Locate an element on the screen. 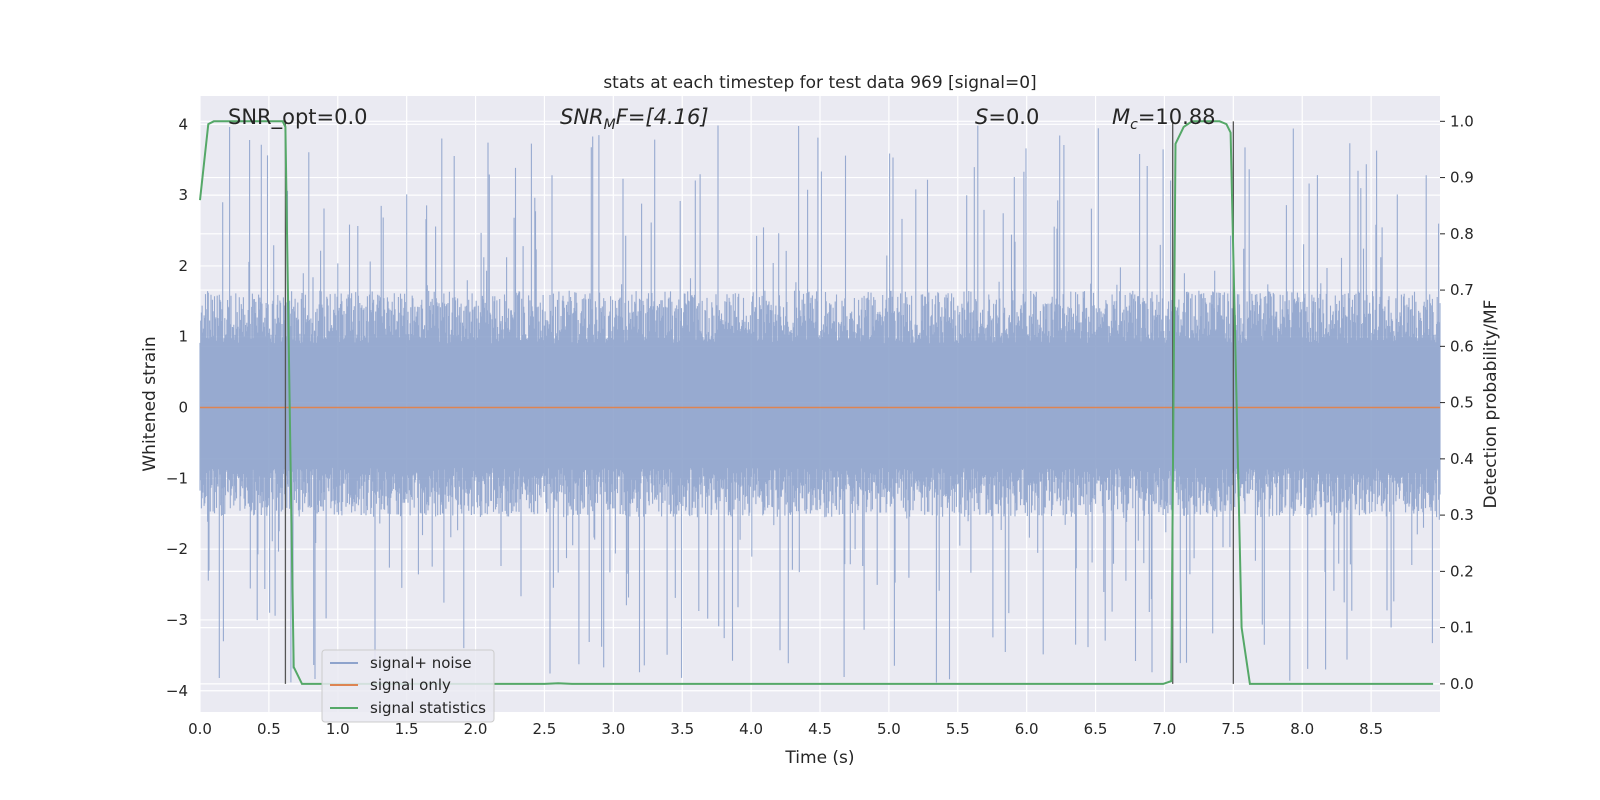  x-tick-label: 0.5 is located at coordinates (269, 729).